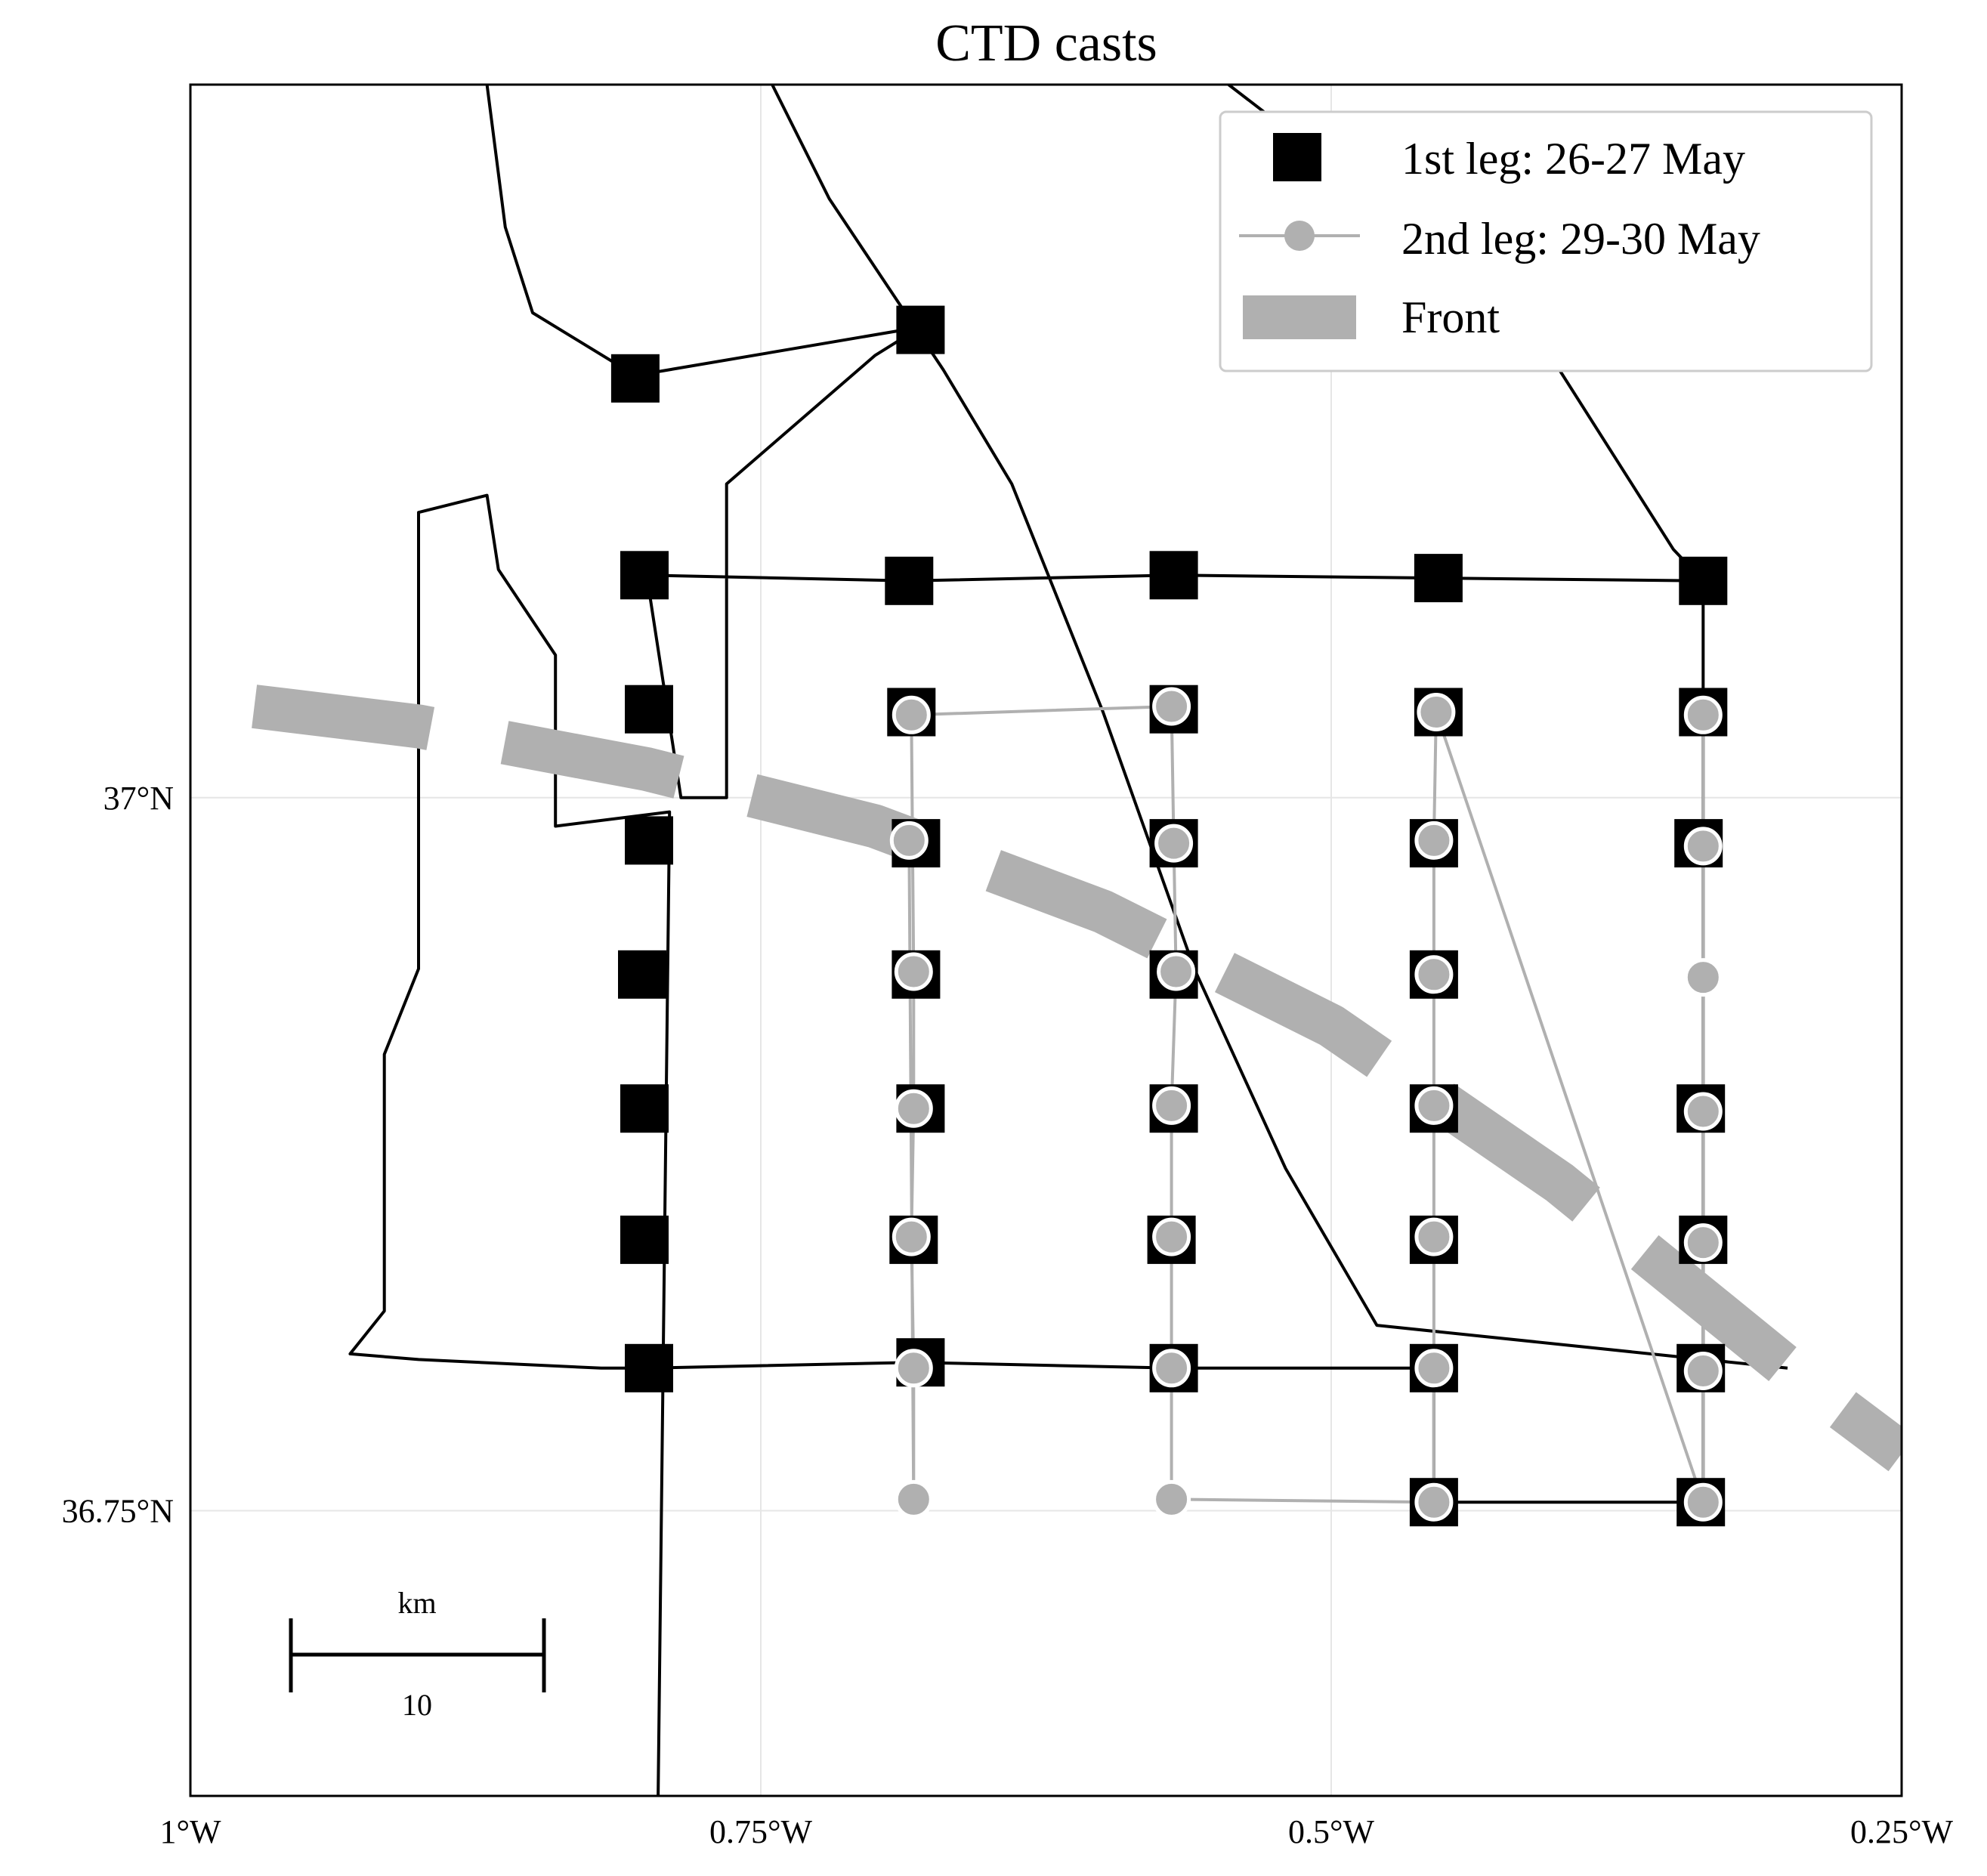 The height and width of the screenshot is (1876, 1987). What do you see at coordinates (118, 1511) in the screenshot?
I see `y-tick-label-1: 36.75°N` at bounding box center [118, 1511].